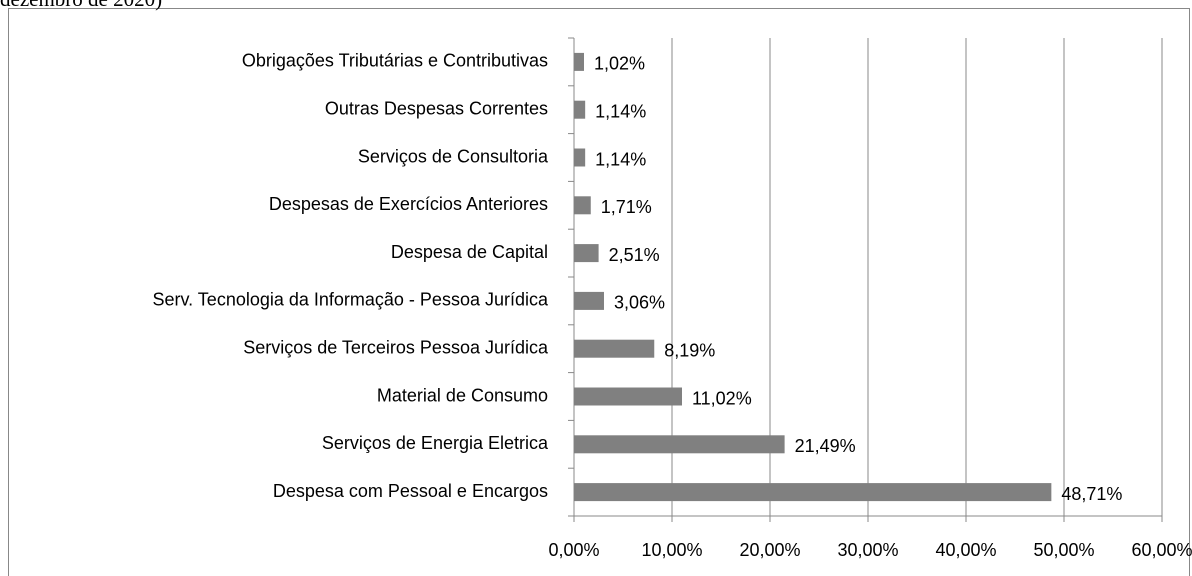  Describe the element at coordinates (435, 443) in the screenshot. I see `y-tick-label: Serviços de Energia Eletrica` at that location.